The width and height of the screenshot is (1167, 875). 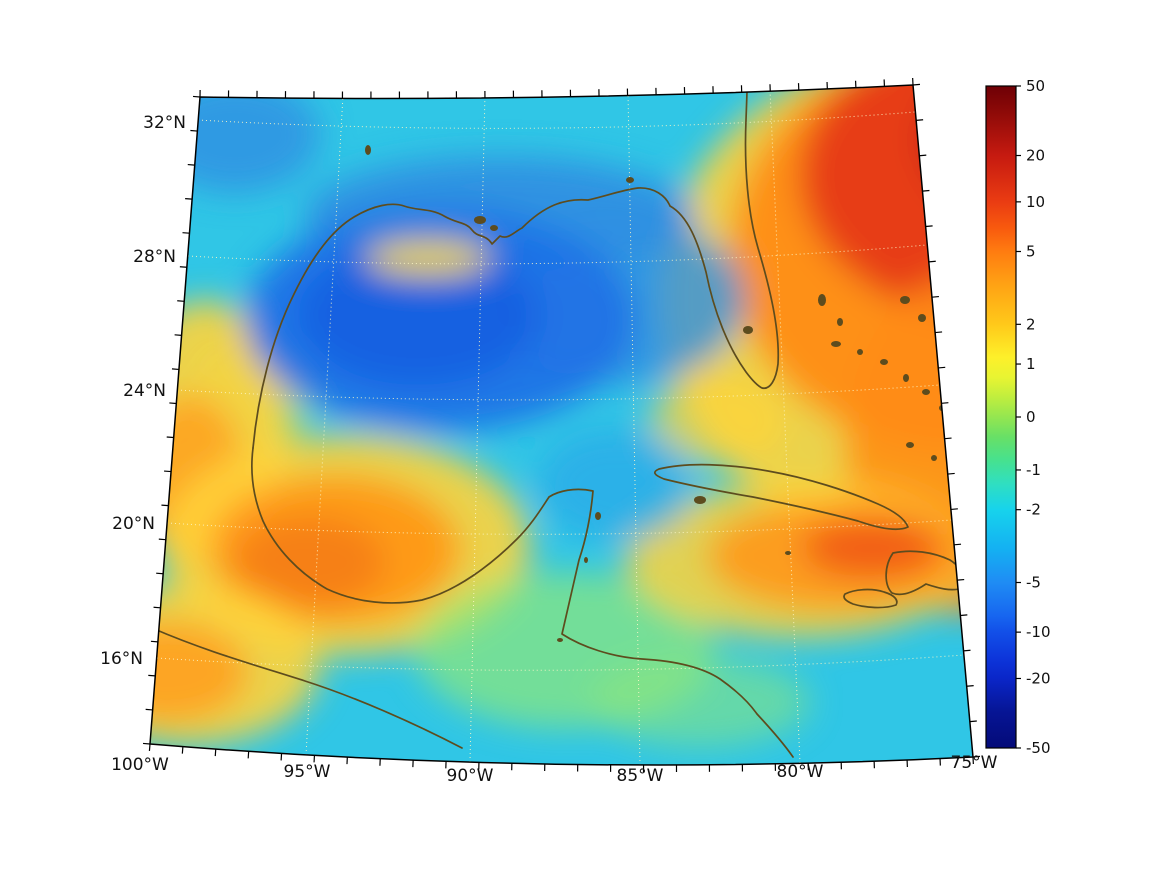 I want to click on colorbar, so click(x=1001, y=417).